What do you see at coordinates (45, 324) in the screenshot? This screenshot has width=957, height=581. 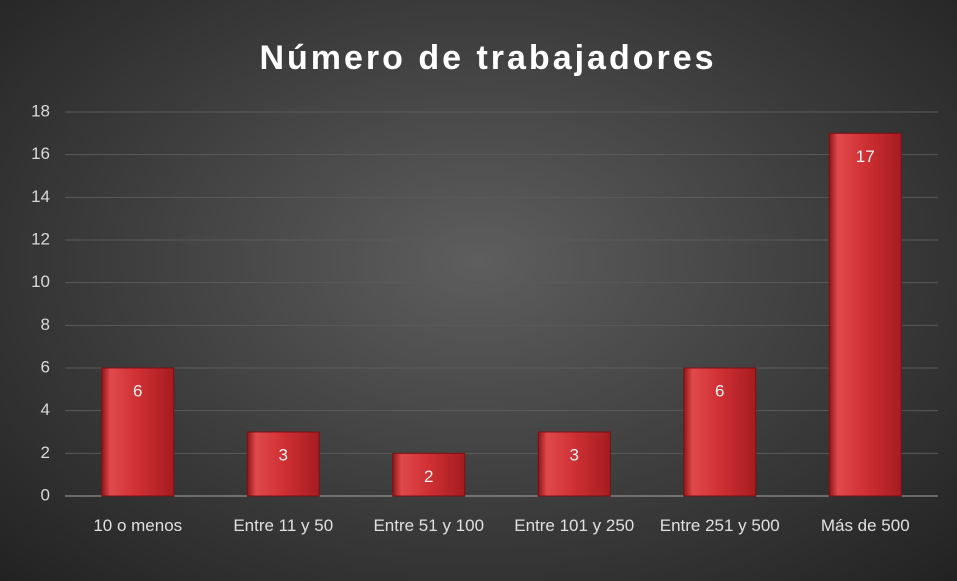 I see `y-tick-label: 8` at bounding box center [45, 324].